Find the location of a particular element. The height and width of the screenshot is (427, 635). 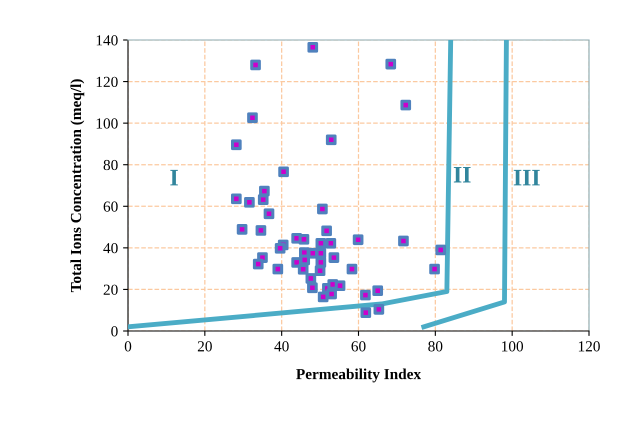

x-tick-label: 80 is located at coordinates (435, 346).